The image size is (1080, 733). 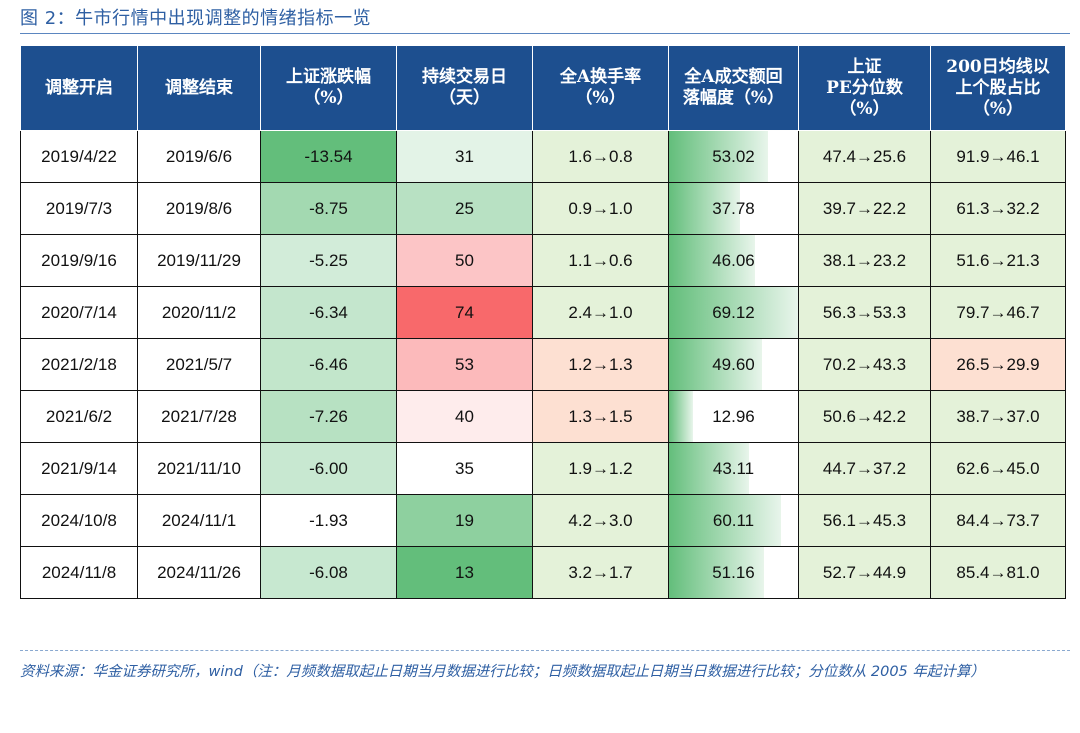 I want to click on cell-end-date: 2021/5/7, so click(x=199, y=364).